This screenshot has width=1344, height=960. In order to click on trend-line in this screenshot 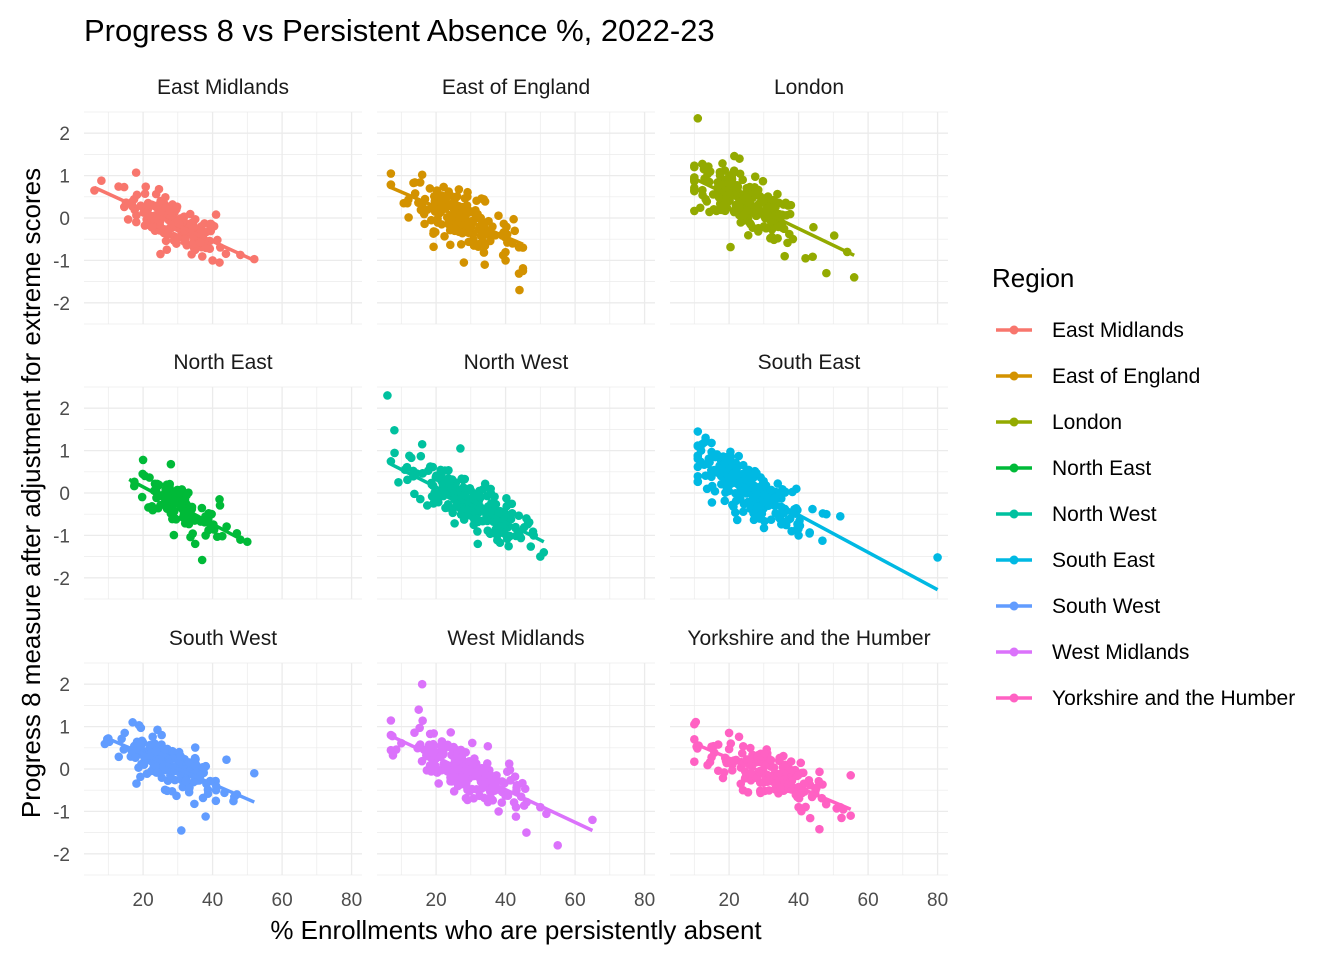, I will do `click(774, 216)`.